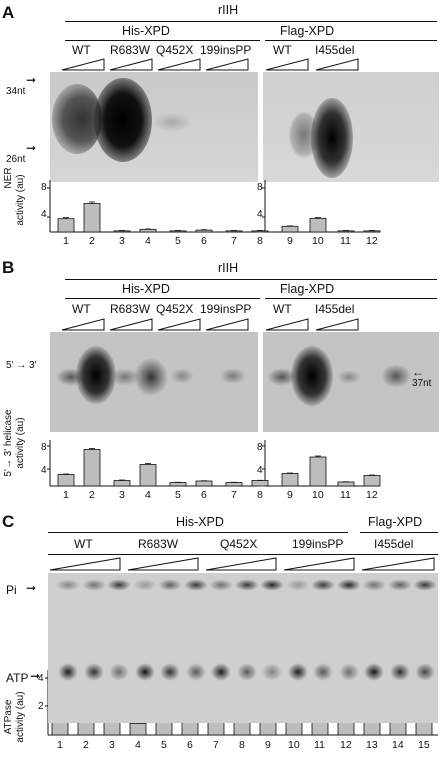 This screenshot has width=442, height=761. I want to click on panel-a-sample-199inspp: 199insPP, so click(226, 50).